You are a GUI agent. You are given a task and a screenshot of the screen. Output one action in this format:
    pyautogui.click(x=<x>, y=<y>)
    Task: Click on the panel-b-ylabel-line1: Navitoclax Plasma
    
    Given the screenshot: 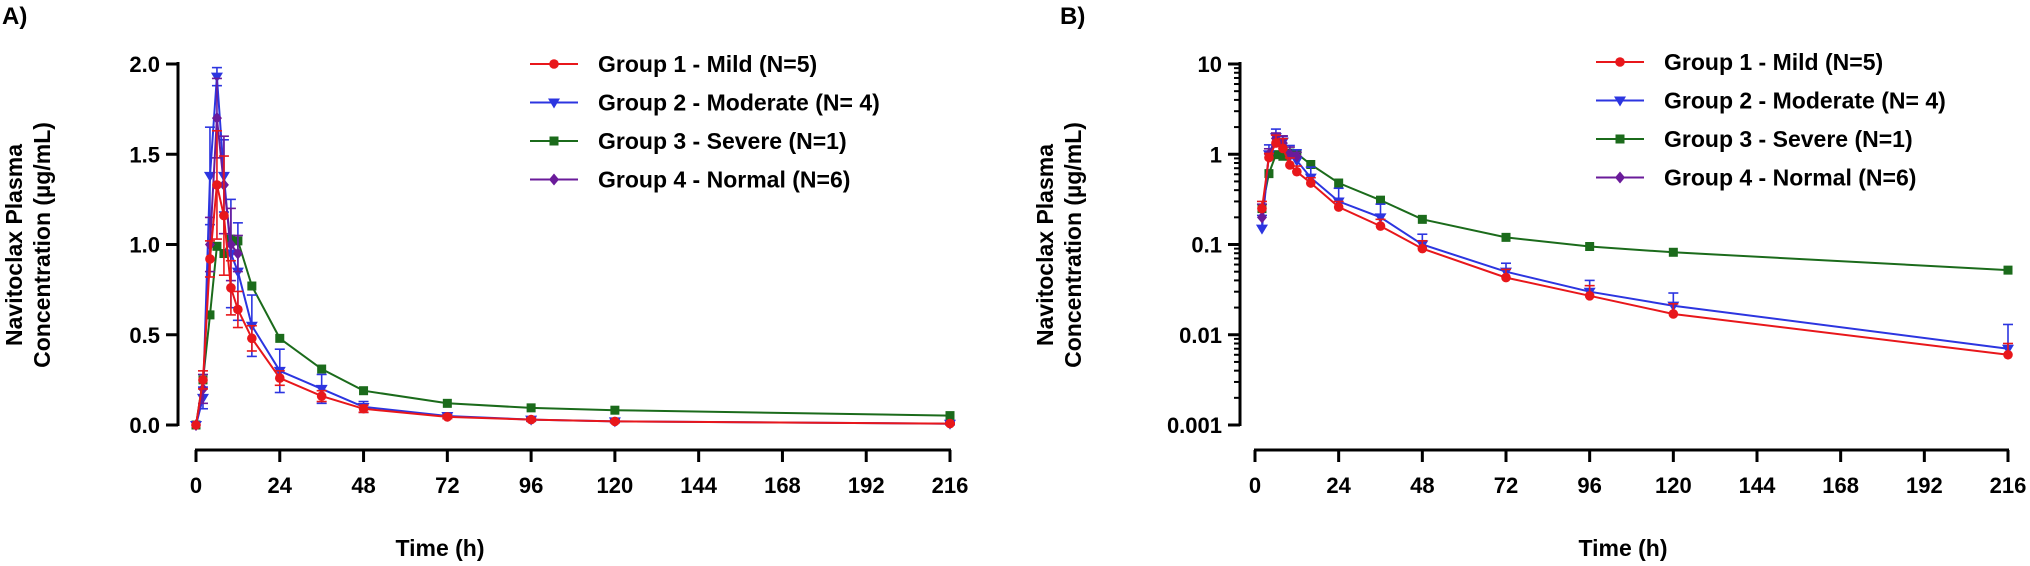 What is the action you would take?
    pyautogui.click(x=1045, y=245)
    